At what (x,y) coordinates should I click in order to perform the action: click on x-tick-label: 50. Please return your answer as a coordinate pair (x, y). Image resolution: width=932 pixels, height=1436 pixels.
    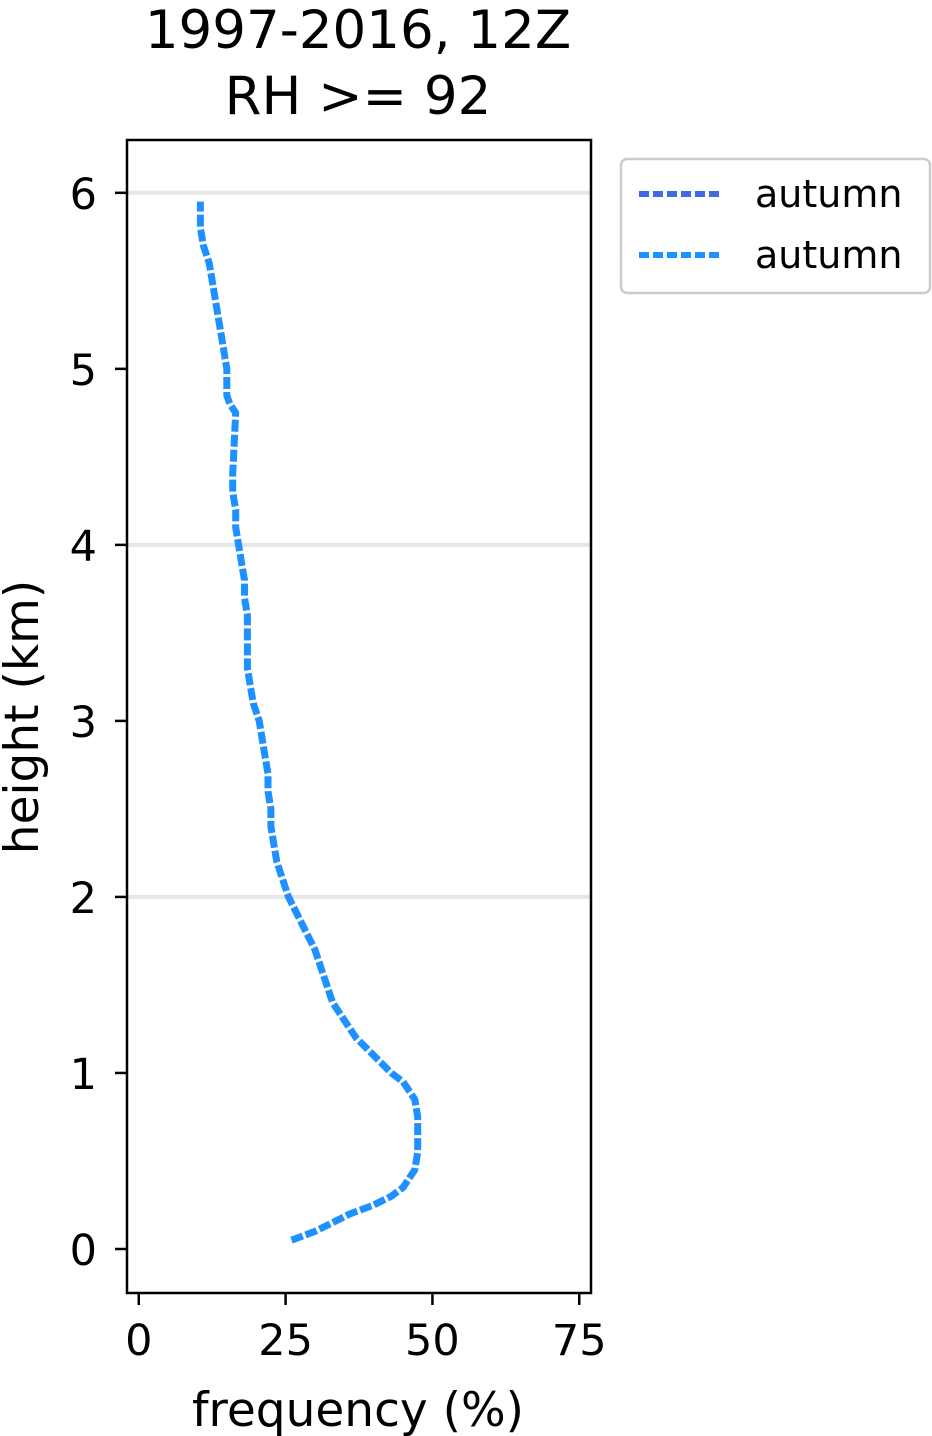
    Looking at the image, I should click on (432, 1341).